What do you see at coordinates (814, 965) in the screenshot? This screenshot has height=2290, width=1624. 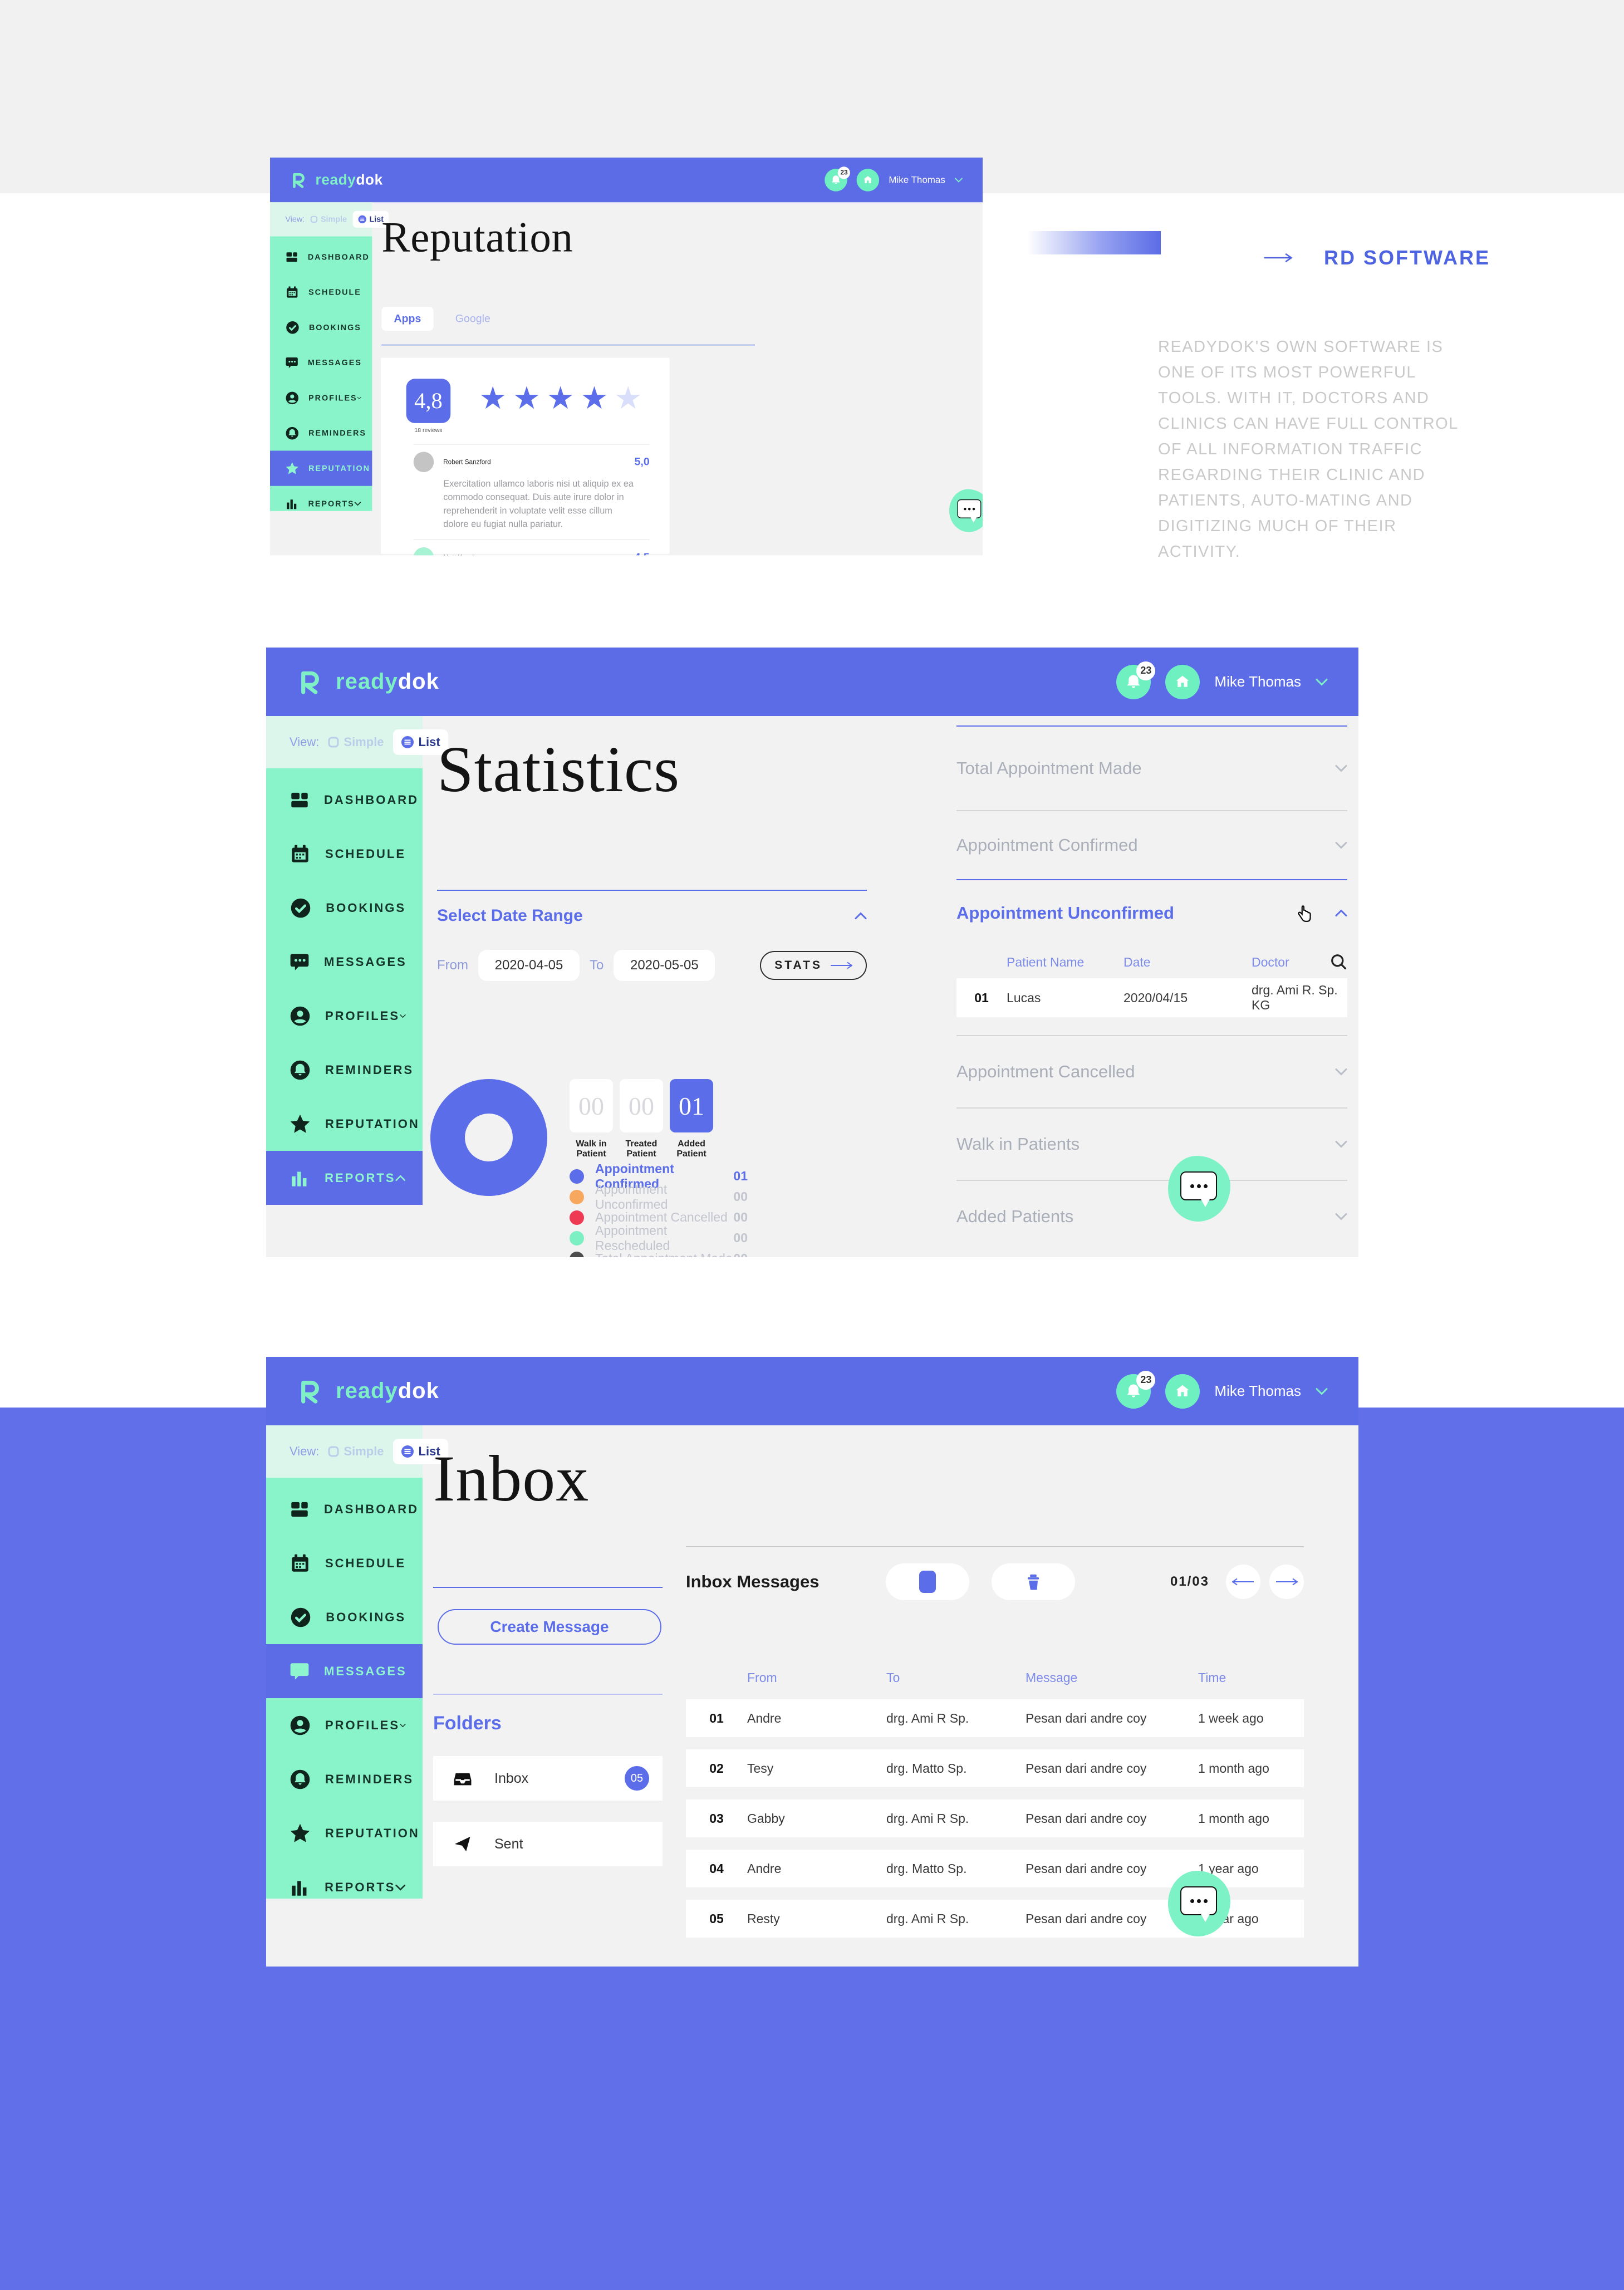 I see `stats-button: STATS` at bounding box center [814, 965].